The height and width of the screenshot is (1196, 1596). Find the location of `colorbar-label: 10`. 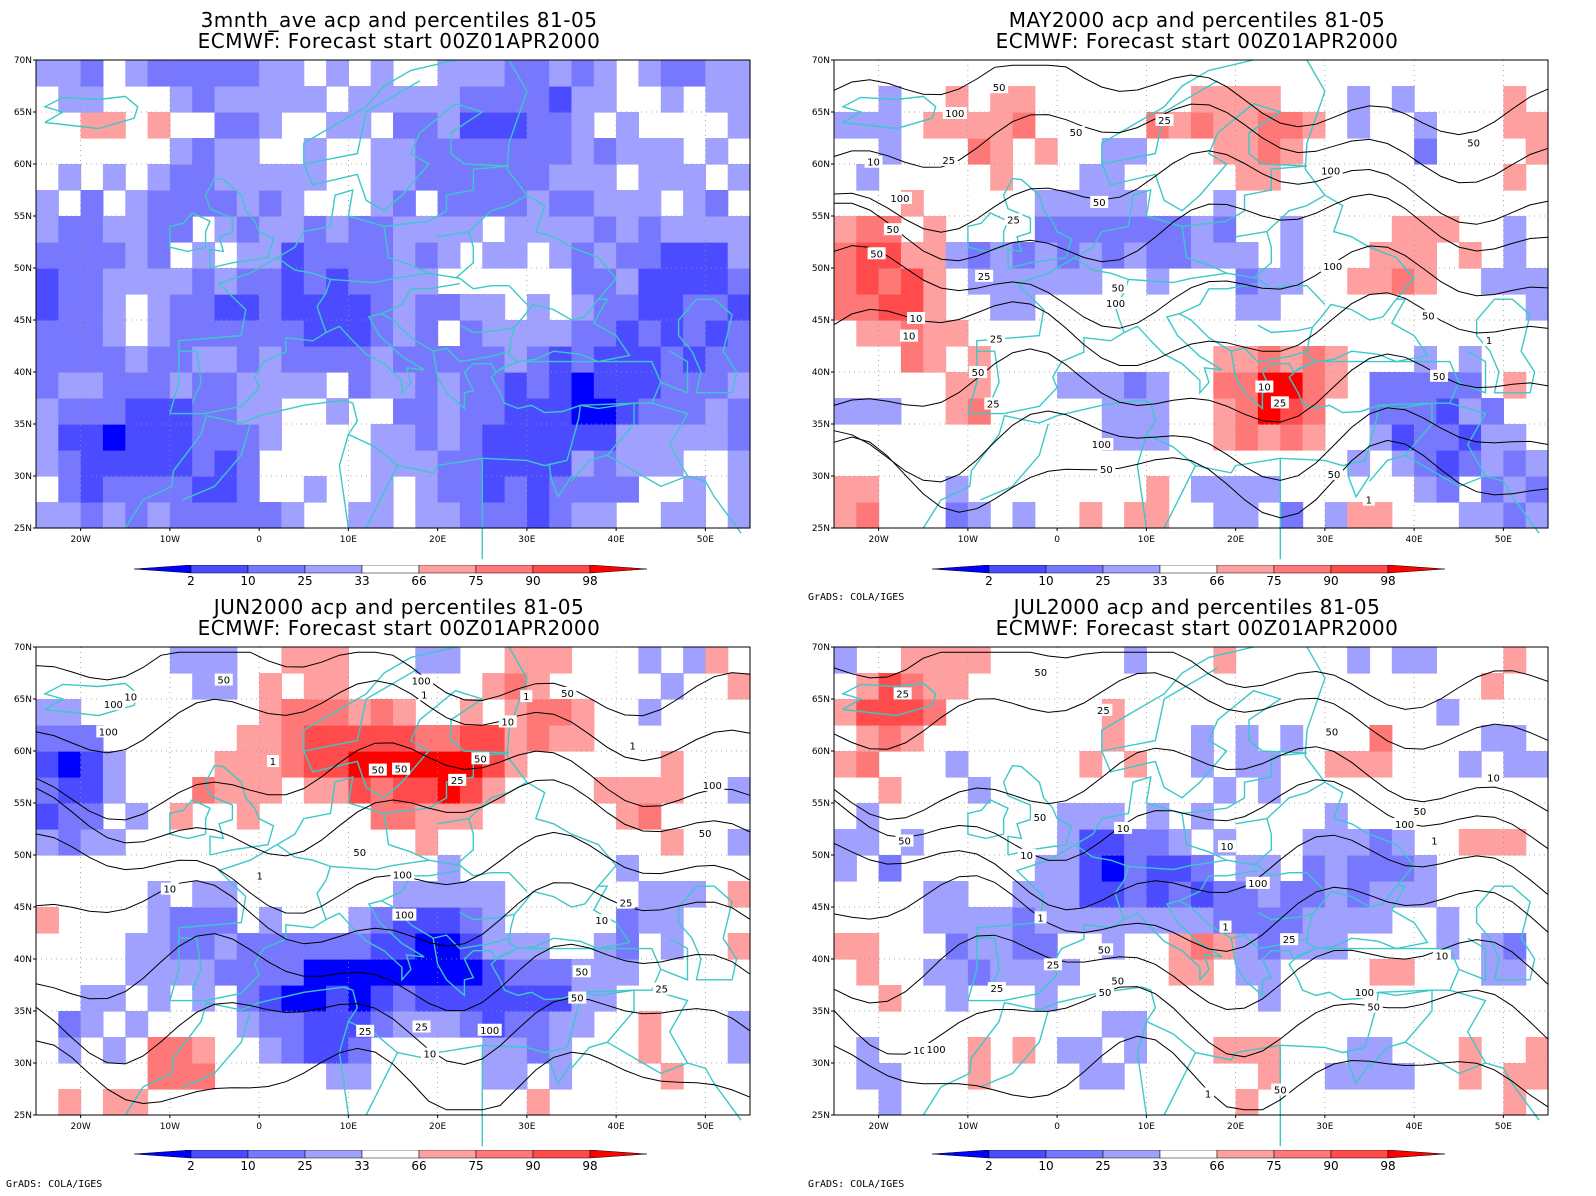

colorbar-label: 10 is located at coordinates (247, 581).